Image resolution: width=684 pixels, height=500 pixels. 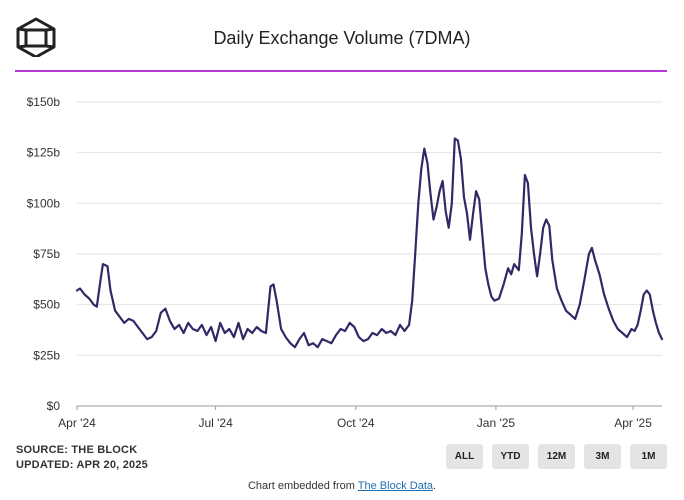 I want to click on title-divider, so click(x=341, y=71).